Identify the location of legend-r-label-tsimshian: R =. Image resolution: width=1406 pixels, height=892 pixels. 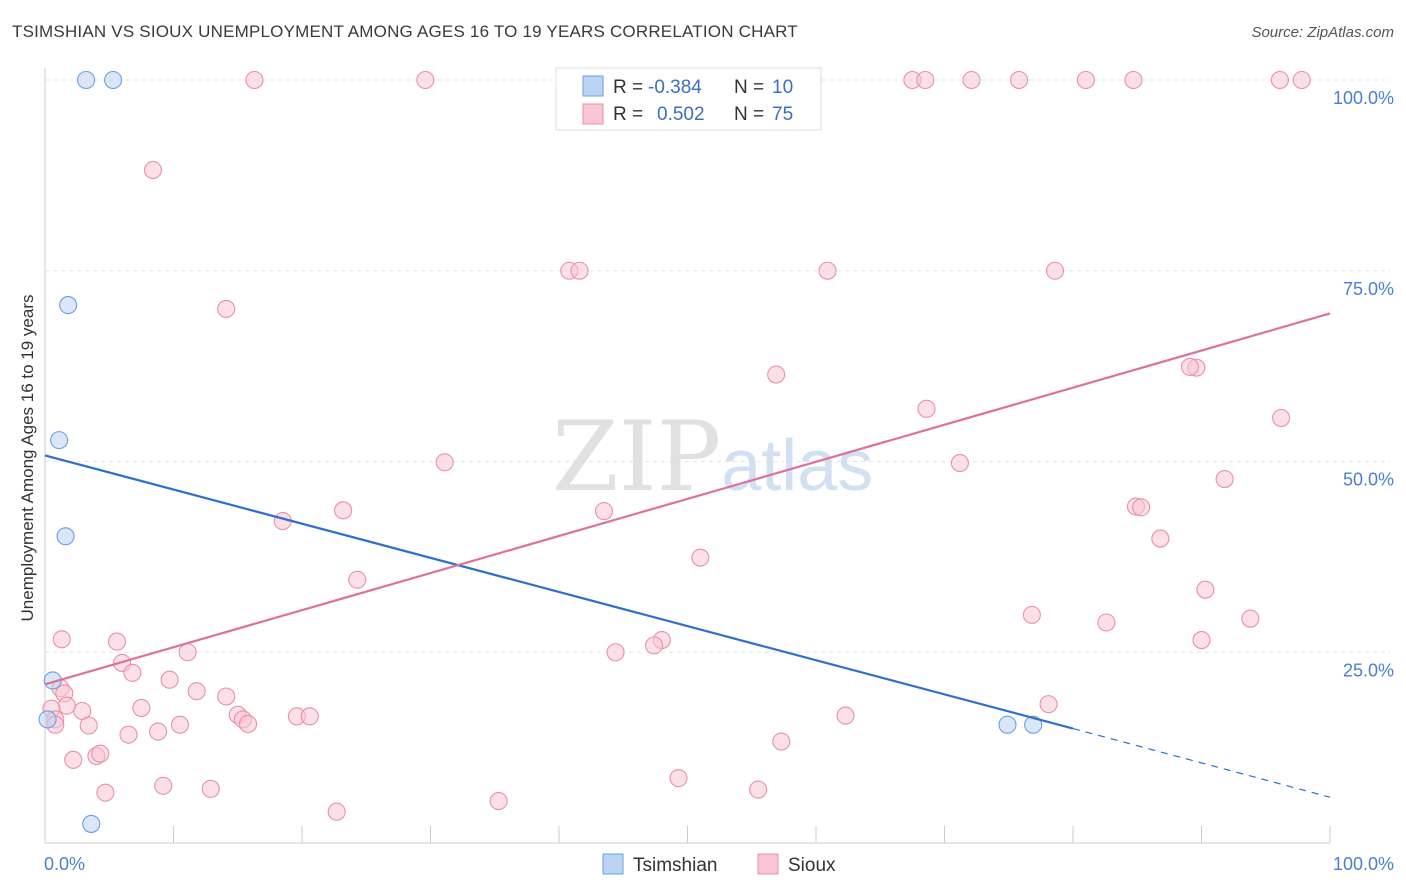
(628, 87).